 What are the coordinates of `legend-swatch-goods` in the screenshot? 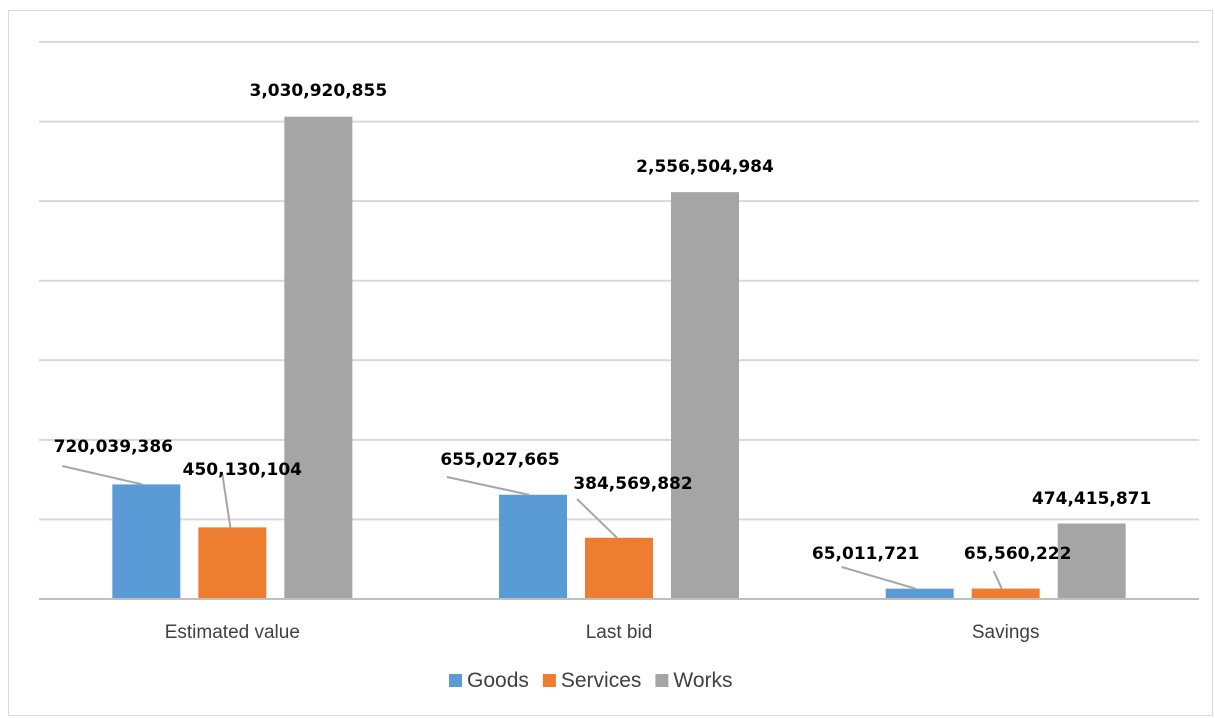 It's located at (455, 680).